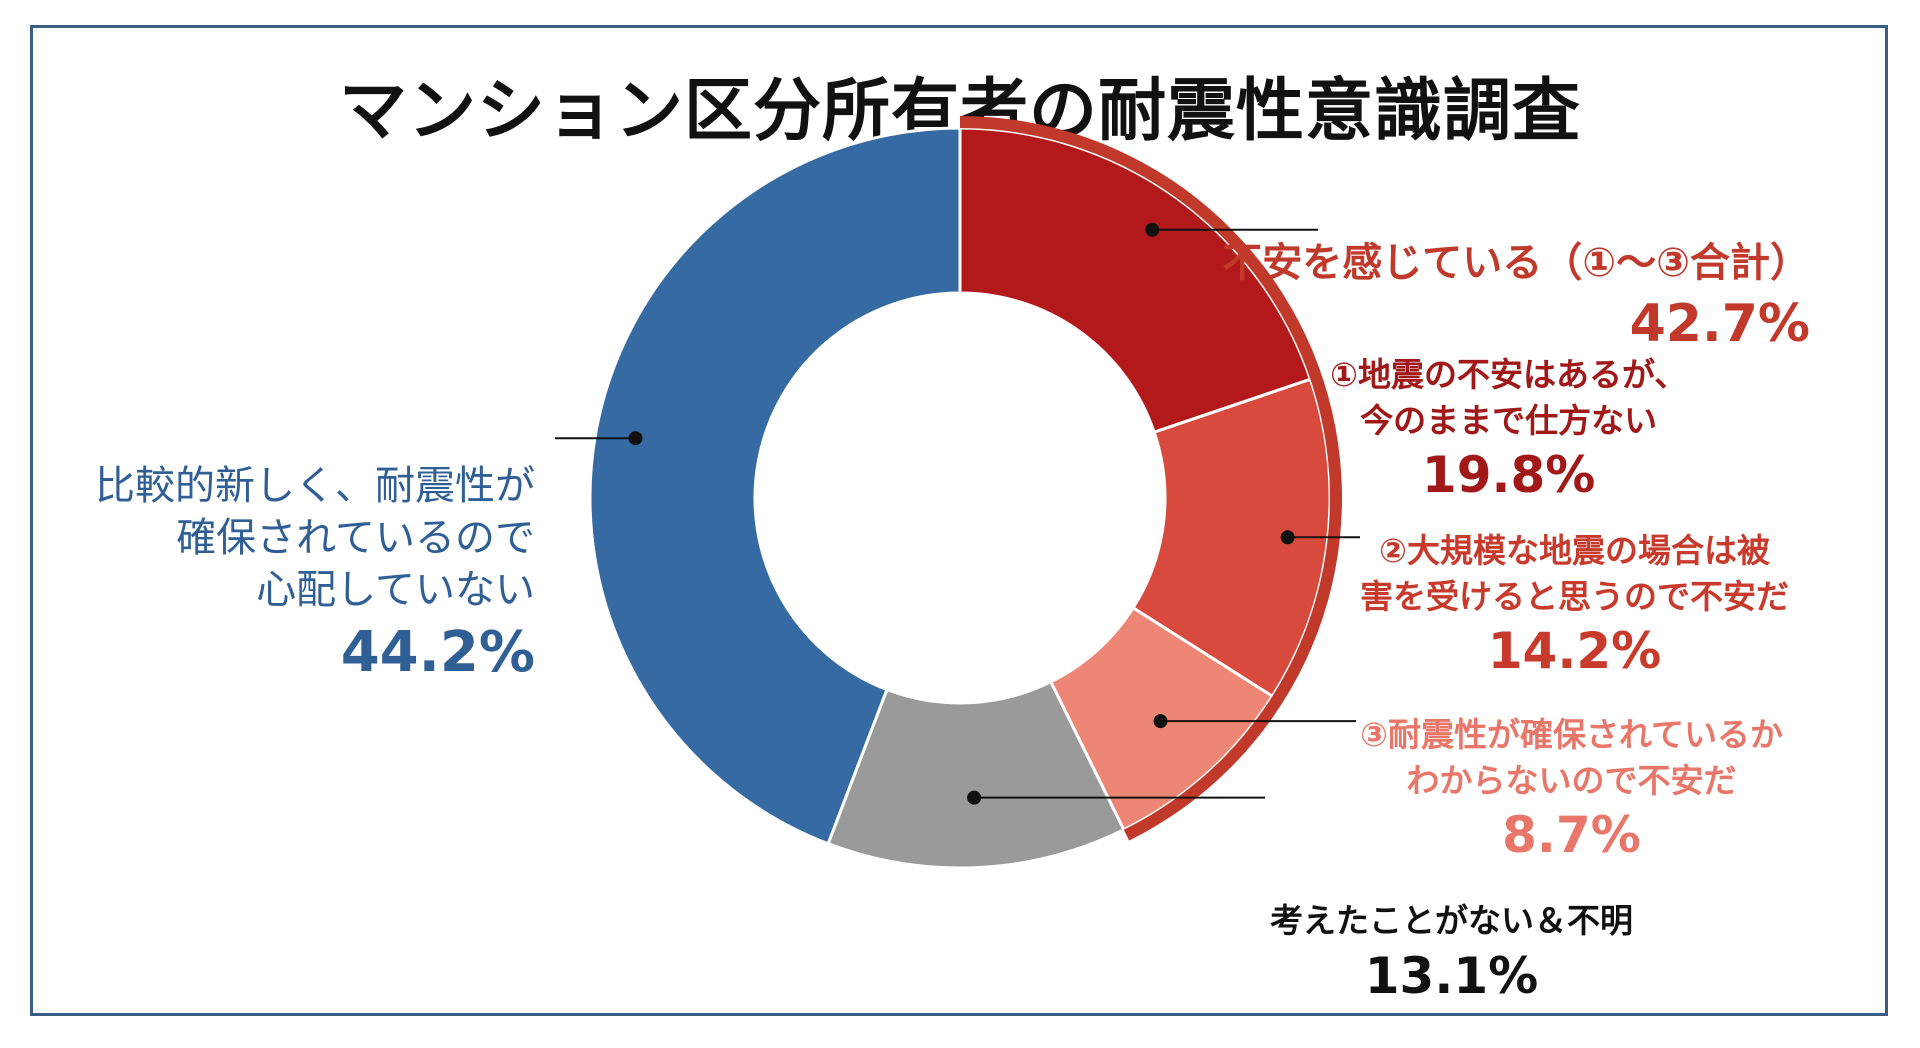  I want to click on slice-label-1-line2: 今のままで仕方ない, so click(1509, 420).